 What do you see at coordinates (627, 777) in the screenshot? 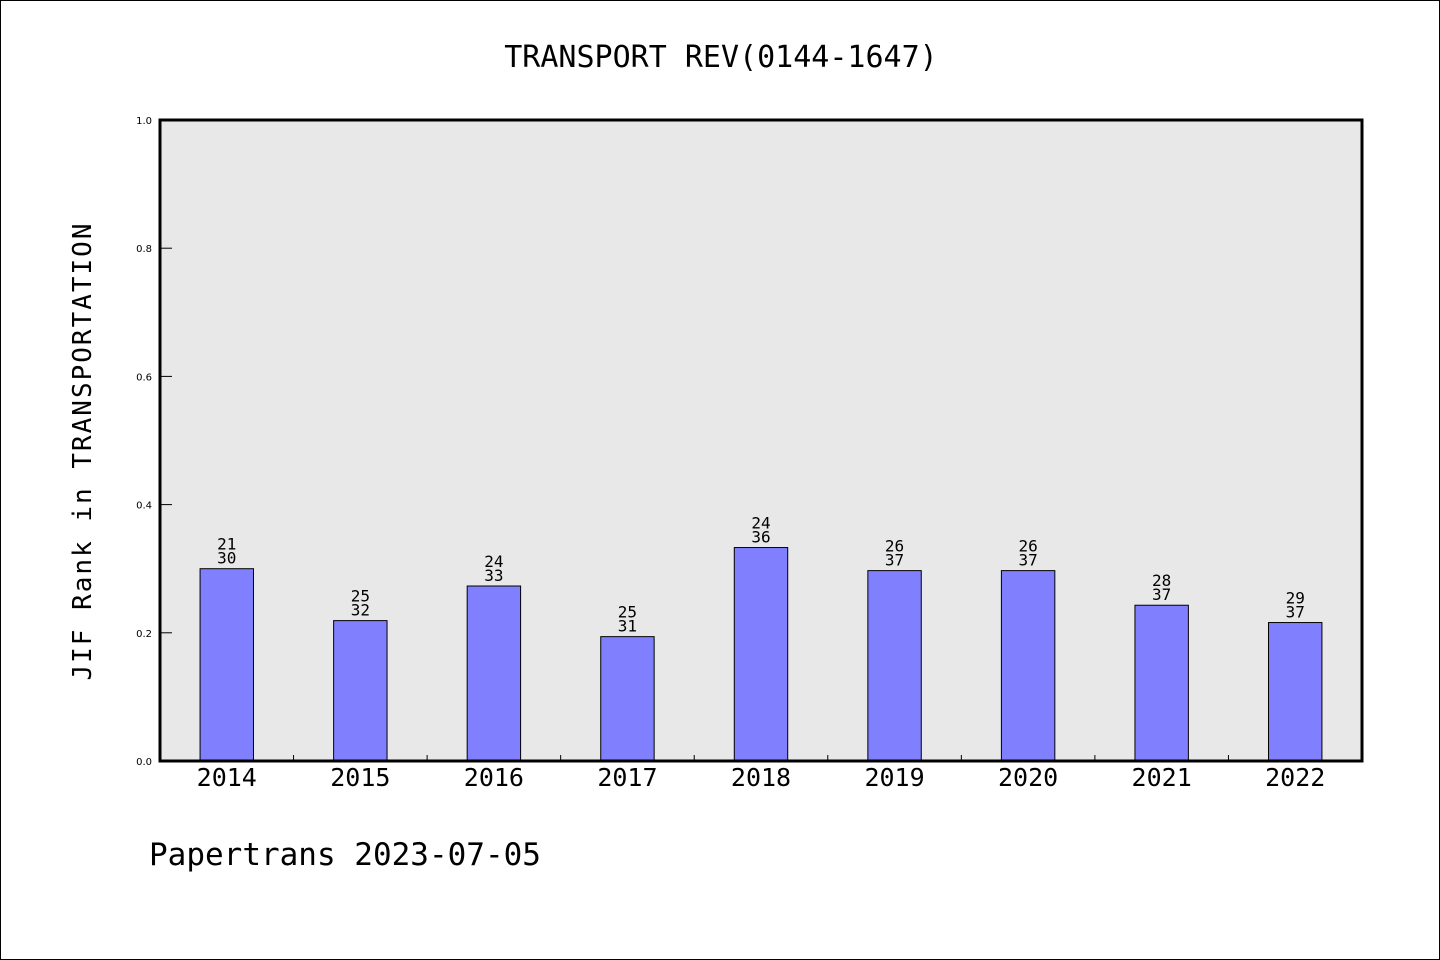
I see `x-tick-label-2017: 2017` at bounding box center [627, 777].